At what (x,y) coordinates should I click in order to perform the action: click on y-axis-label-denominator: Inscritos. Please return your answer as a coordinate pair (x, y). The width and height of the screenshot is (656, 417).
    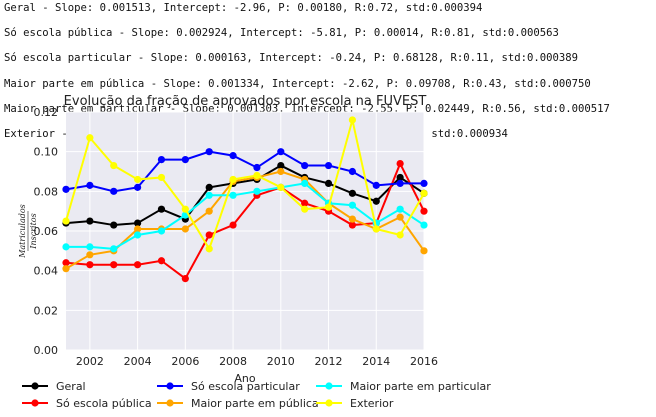
    Looking at the image, I should click on (33, 231).